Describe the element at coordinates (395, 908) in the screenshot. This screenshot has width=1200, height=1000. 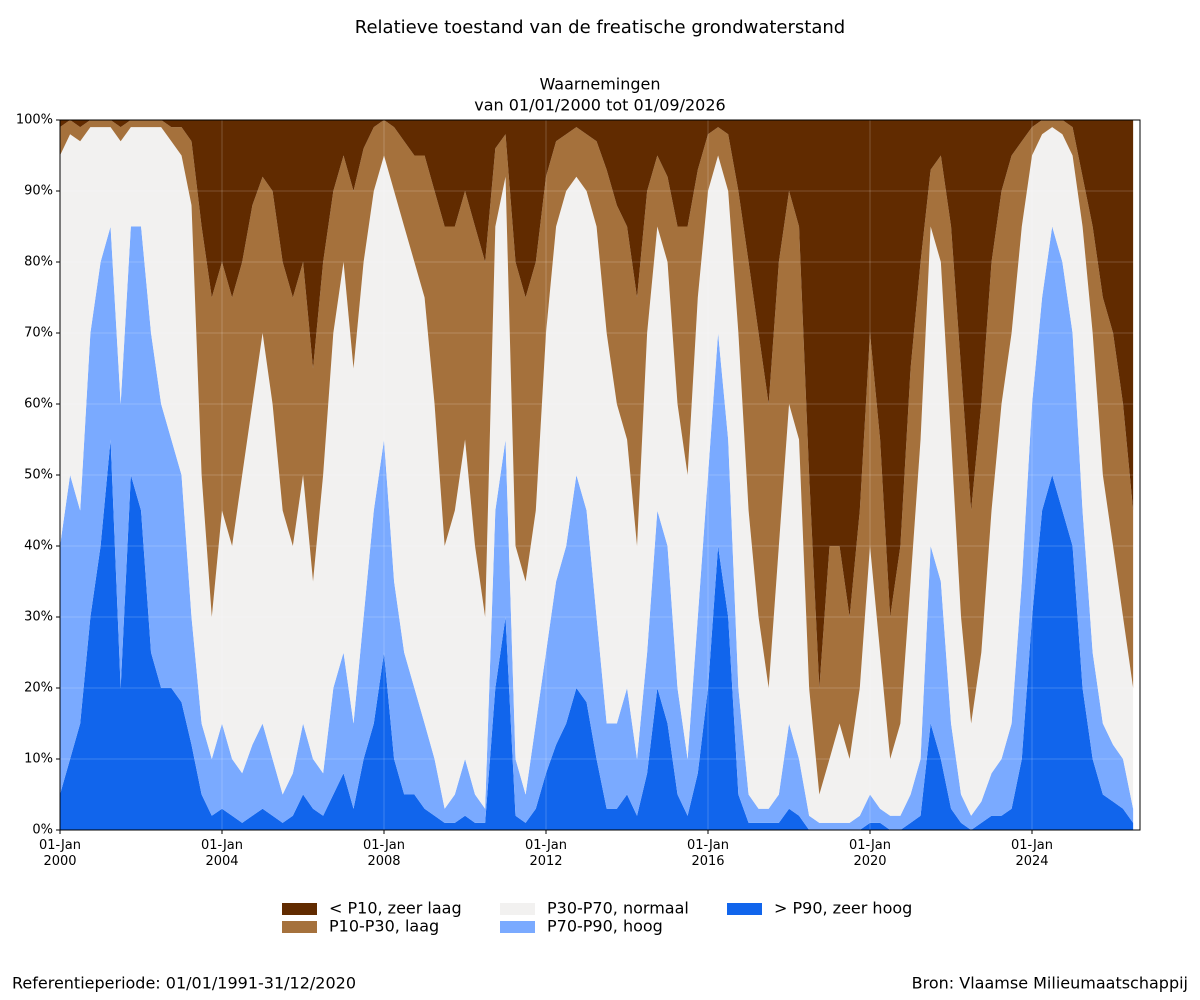
I see `legend-label: < P10, zeer laag` at that location.